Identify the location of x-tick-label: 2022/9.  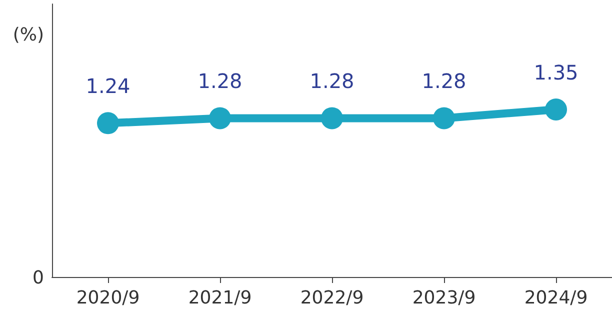
(332, 298).